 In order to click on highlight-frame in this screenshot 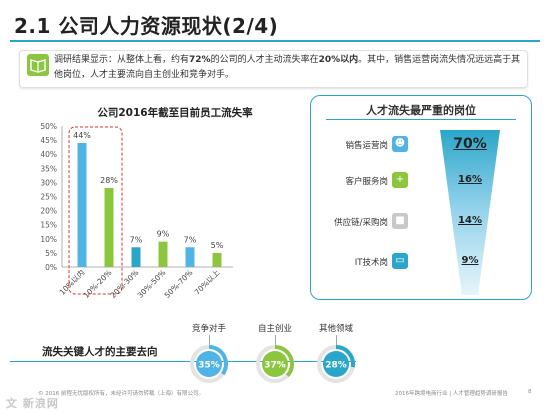, I will do `click(95, 210)`.